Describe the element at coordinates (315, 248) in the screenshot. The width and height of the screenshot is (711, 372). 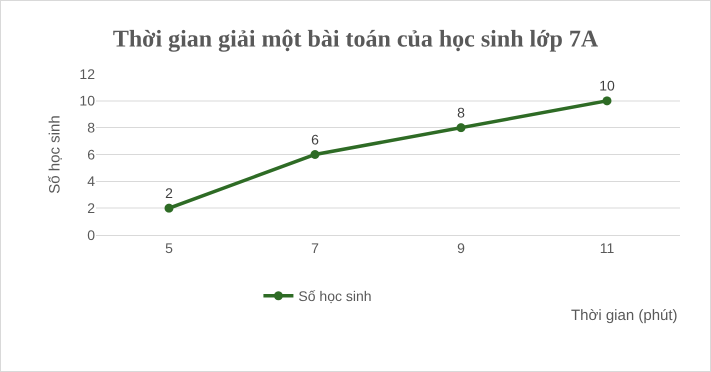
I see `x-tick-label: 7` at that location.